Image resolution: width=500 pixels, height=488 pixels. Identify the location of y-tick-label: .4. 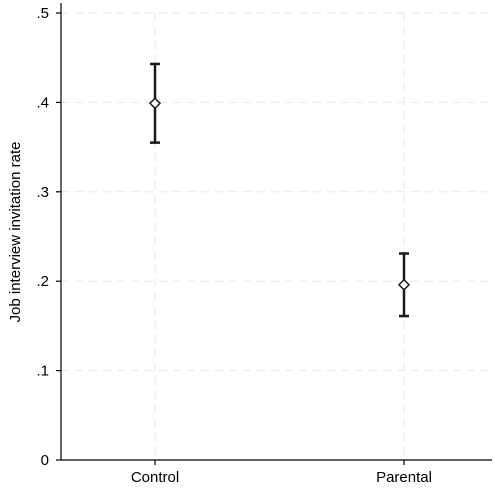
(42, 102).